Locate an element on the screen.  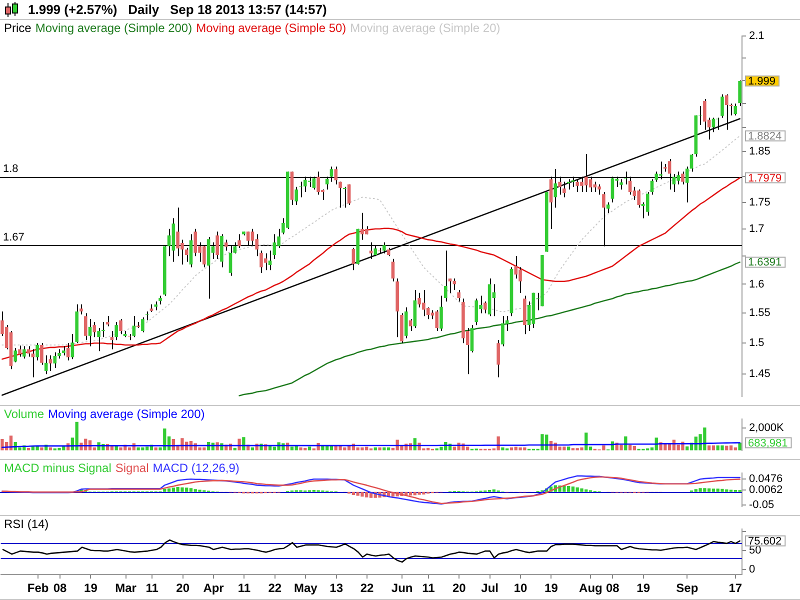
series-label: RSI (14) is located at coordinates (26, 524).